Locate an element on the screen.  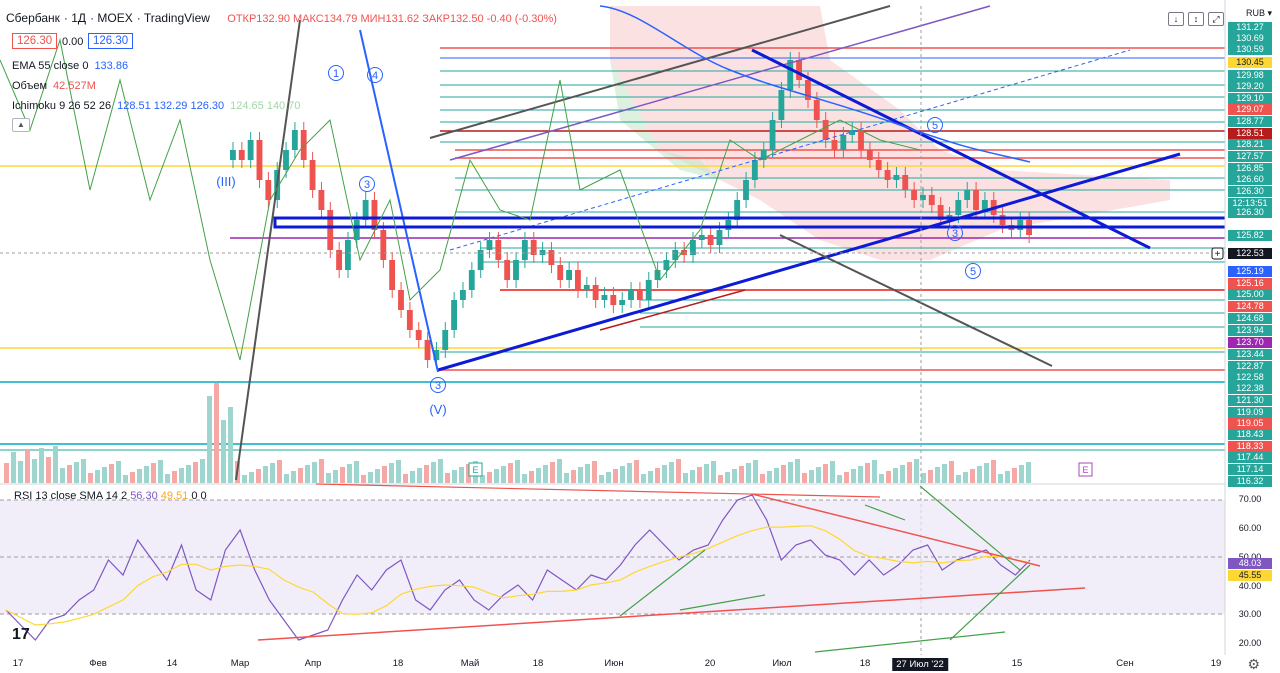
wave-label: (V) is located at coordinates (437, 409).